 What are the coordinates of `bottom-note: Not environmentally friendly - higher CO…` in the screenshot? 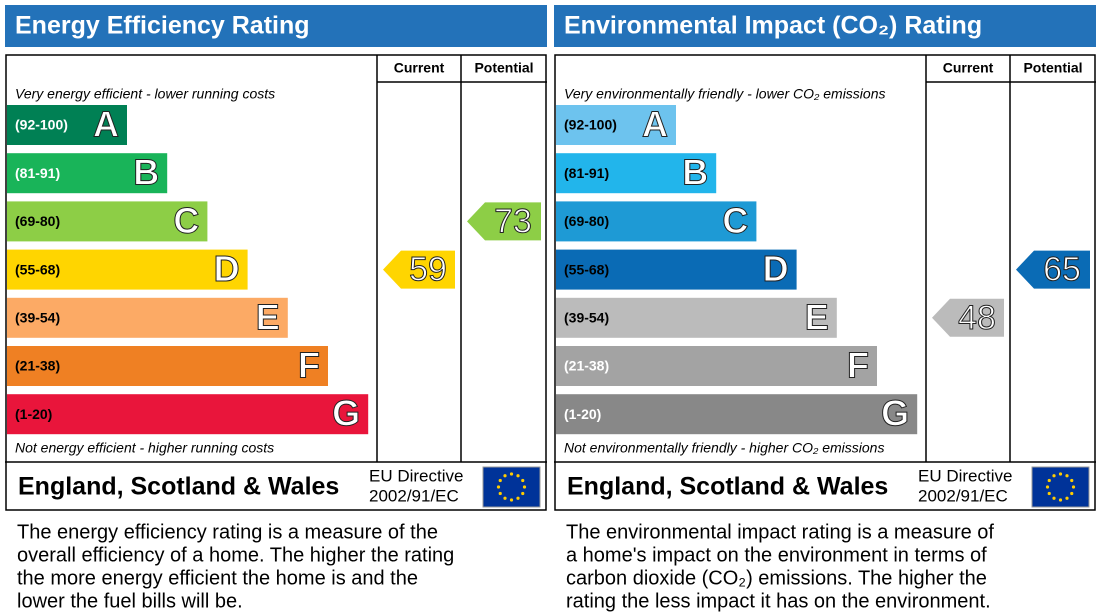 It's located at (724, 448).